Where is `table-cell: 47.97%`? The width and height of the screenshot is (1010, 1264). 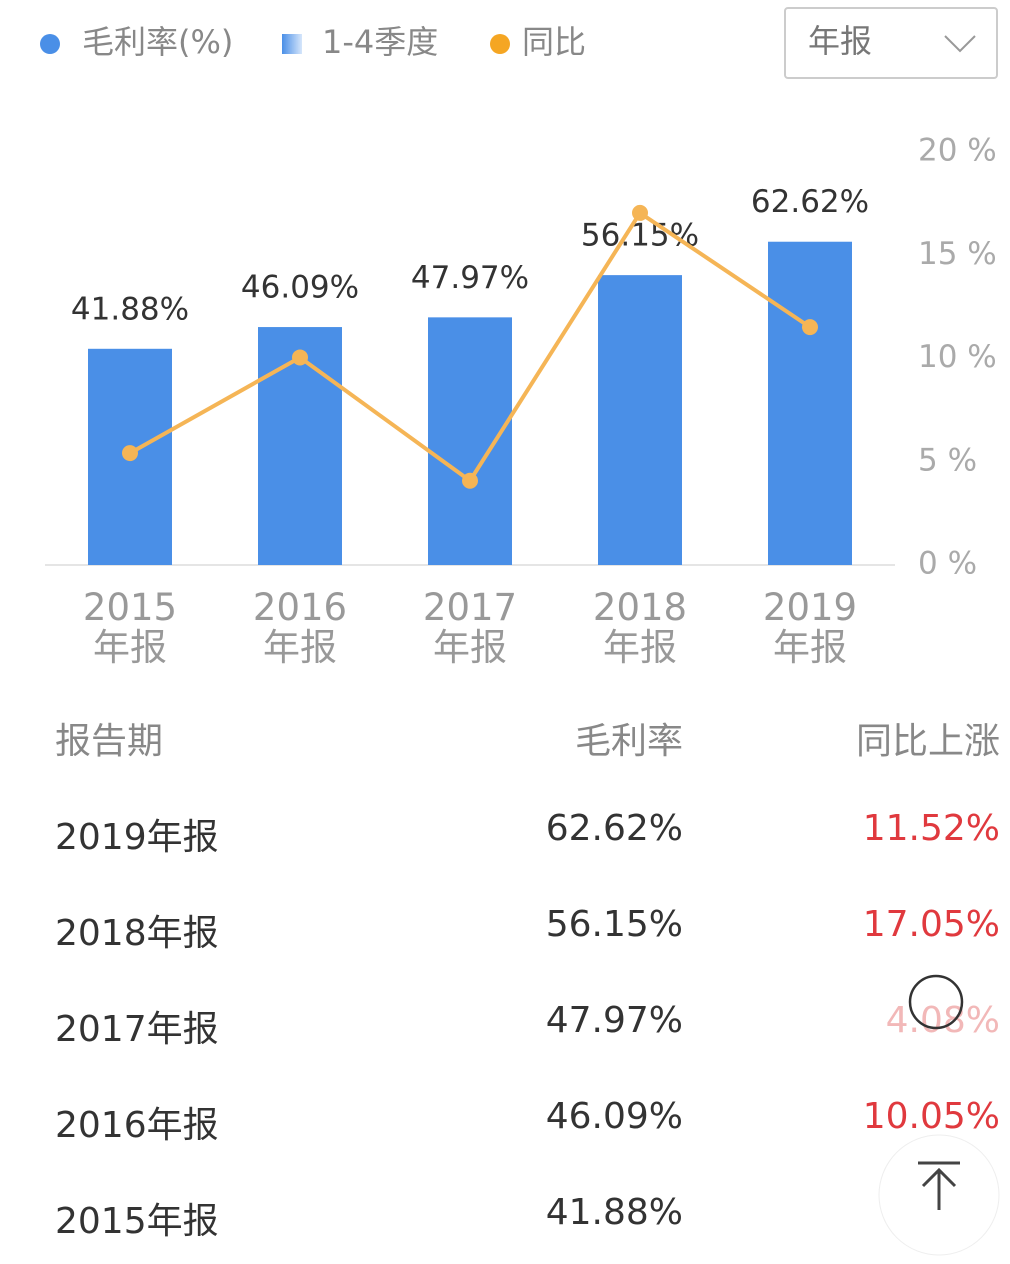 table-cell: 47.97% is located at coordinates (614, 1020).